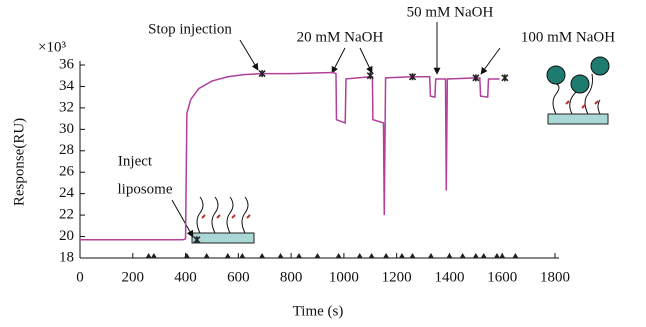  What do you see at coordinates (67, 172) in the screenshot?
I see `y-tick-label: 26` at bounding box center [67, 172].